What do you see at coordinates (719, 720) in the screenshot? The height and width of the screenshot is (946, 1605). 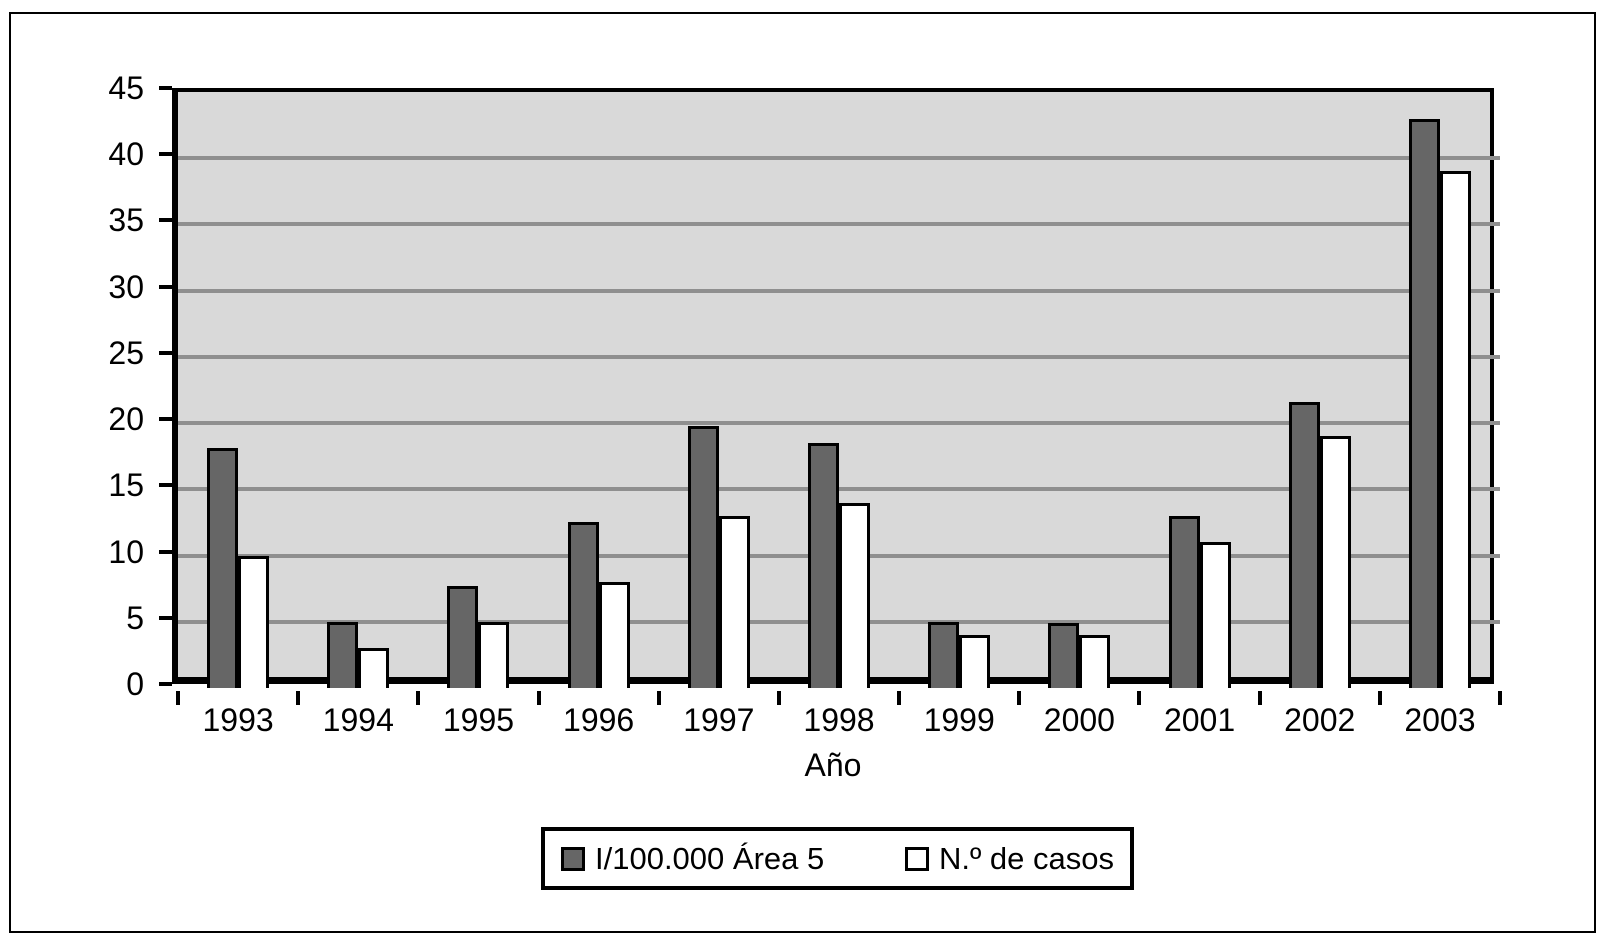 I see `x-tick-label-1997: 1997` at bounding box center [719, 720].